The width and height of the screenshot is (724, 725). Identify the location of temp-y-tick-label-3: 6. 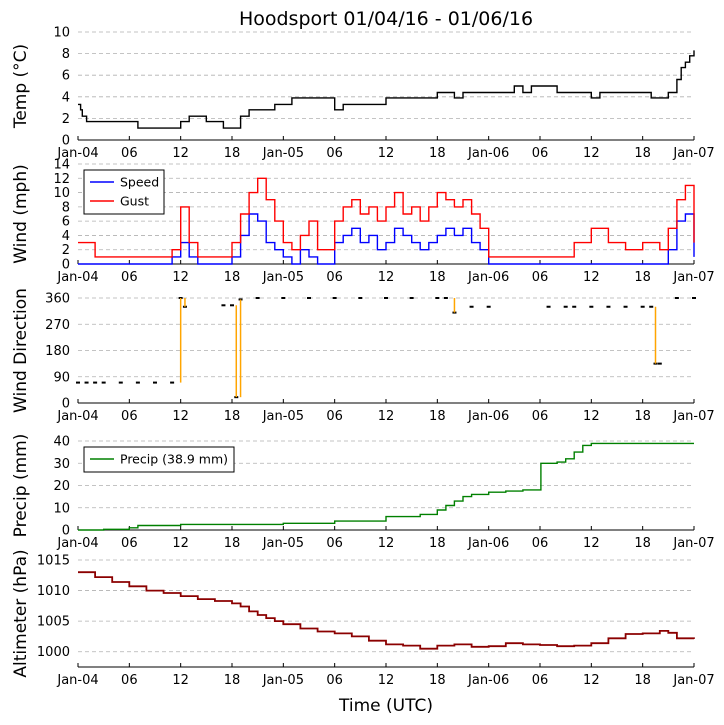
(66, 76).